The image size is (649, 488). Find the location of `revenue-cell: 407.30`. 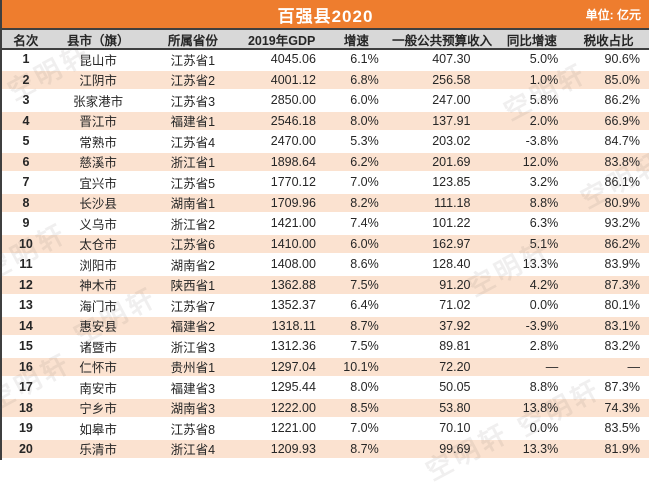

revenue-cell: 407.30 is located at coordinates (451, 59).